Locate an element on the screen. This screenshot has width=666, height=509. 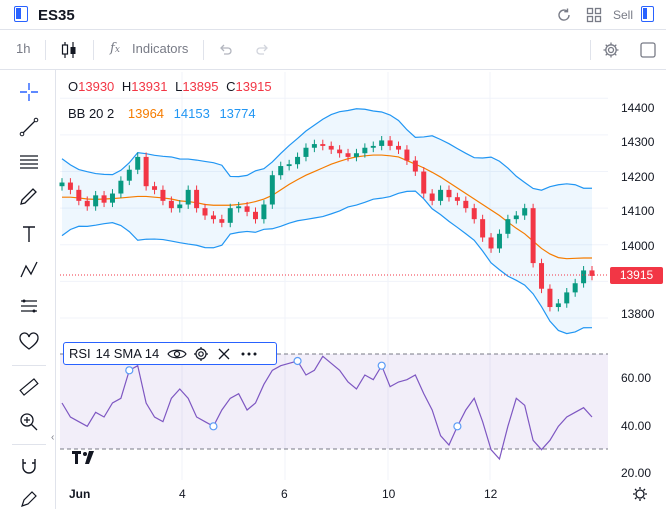
pattern-icon is located at coordinates (29, 270).